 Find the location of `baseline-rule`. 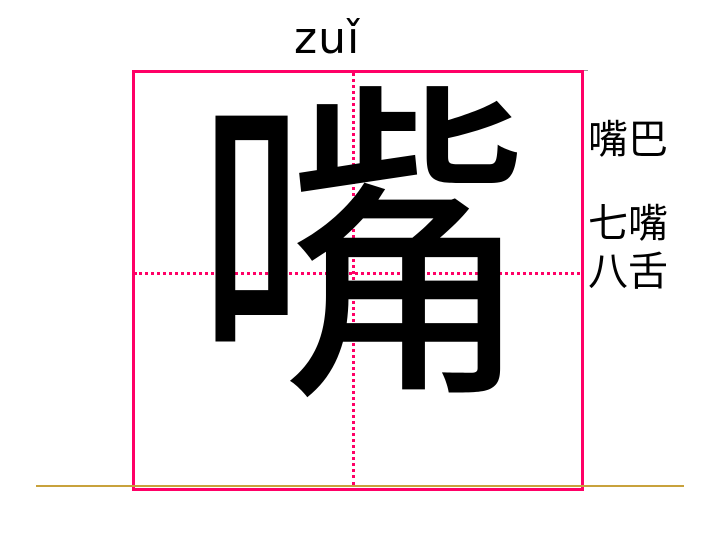

baseline-rule is located at coordinates (360, 486).